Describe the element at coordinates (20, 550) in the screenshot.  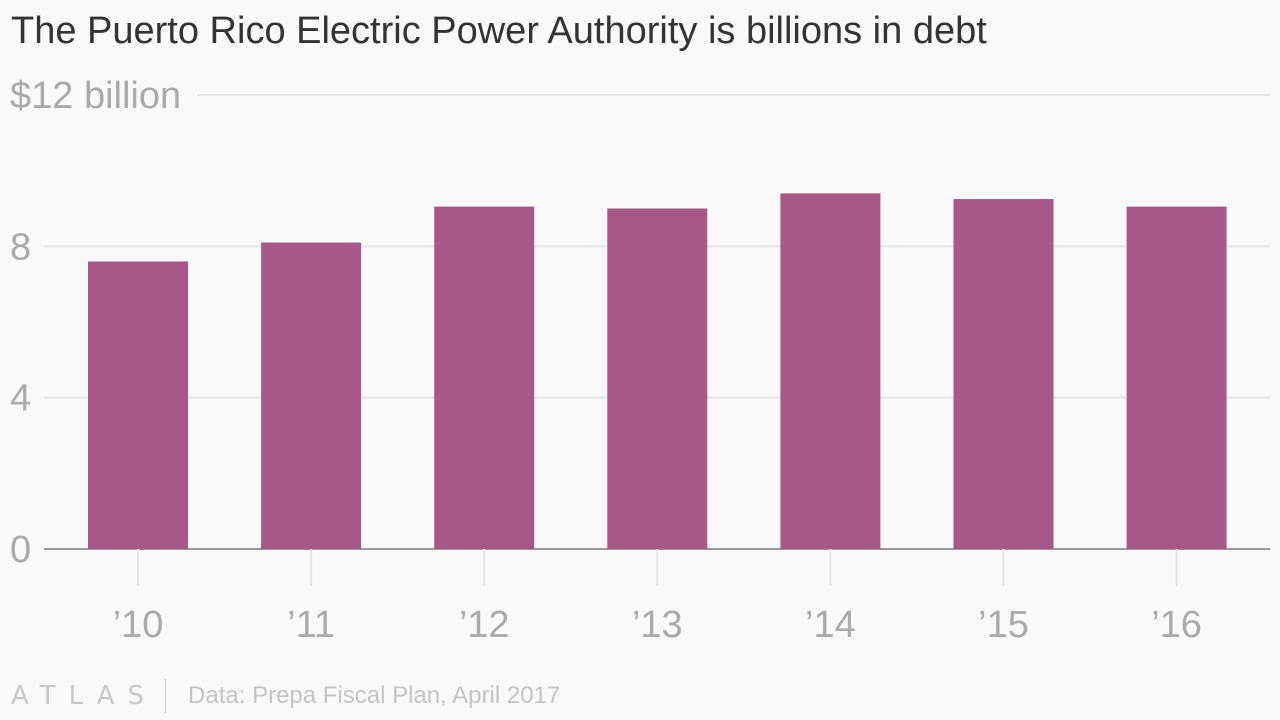
I see `y-tick-label: 0` at that location.